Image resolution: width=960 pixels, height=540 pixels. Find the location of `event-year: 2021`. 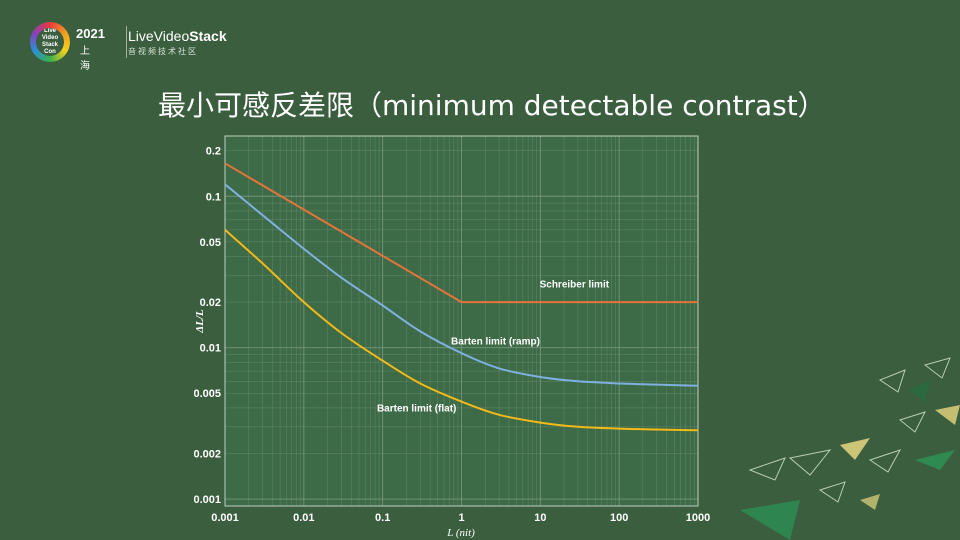

event-year: 2021 is located at coordinates (90, 33).